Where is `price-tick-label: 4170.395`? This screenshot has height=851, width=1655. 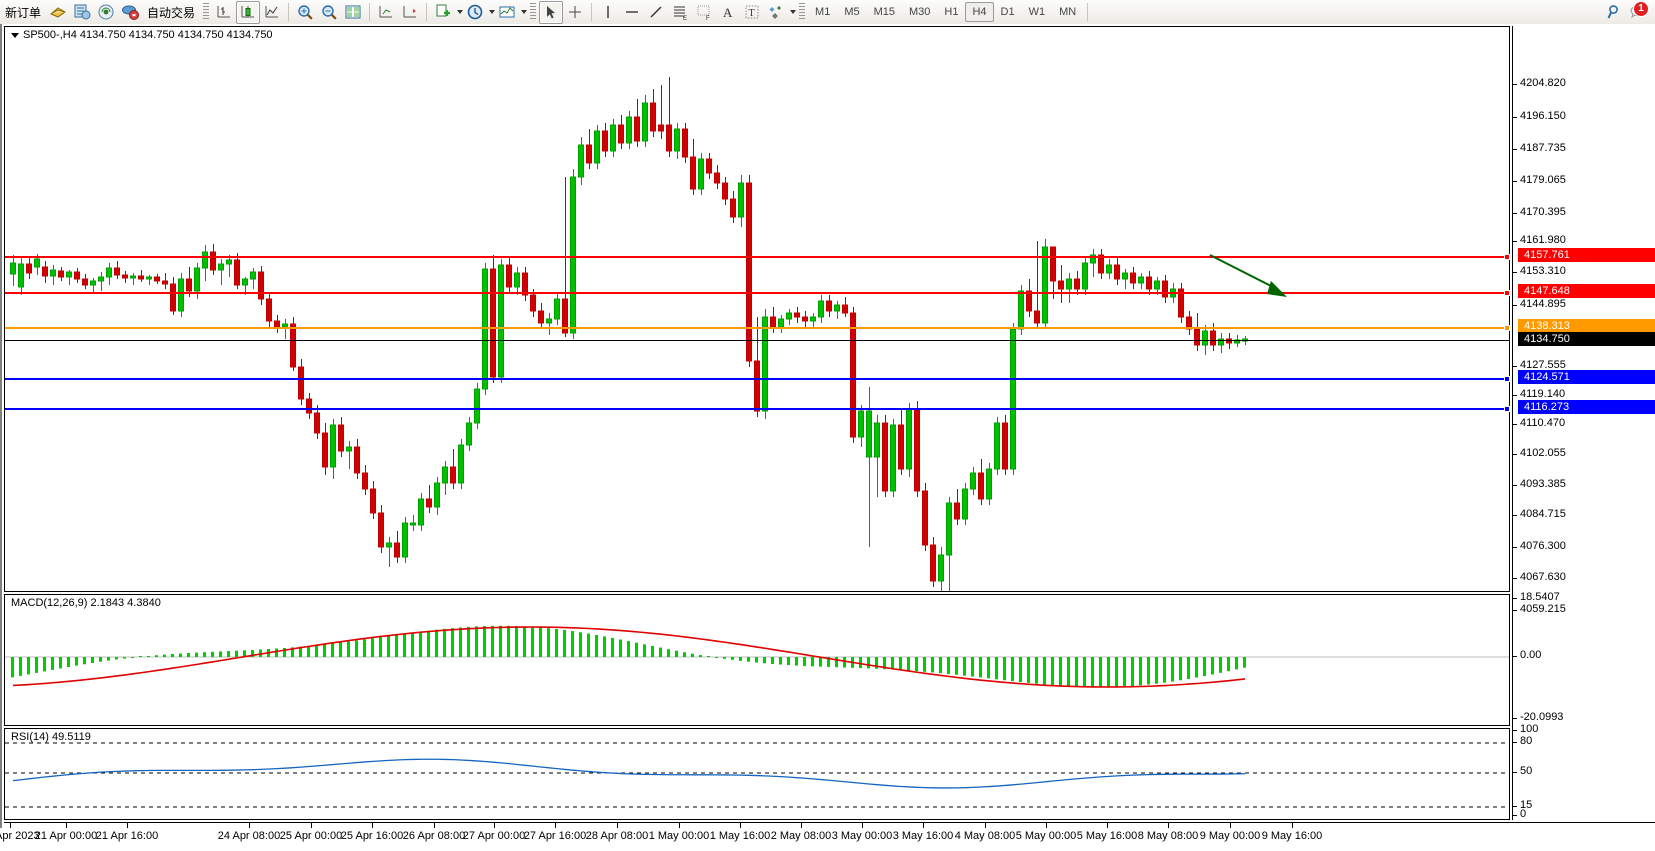 price-tick-label: 4170.395 is located at coordinates (1543, 212).